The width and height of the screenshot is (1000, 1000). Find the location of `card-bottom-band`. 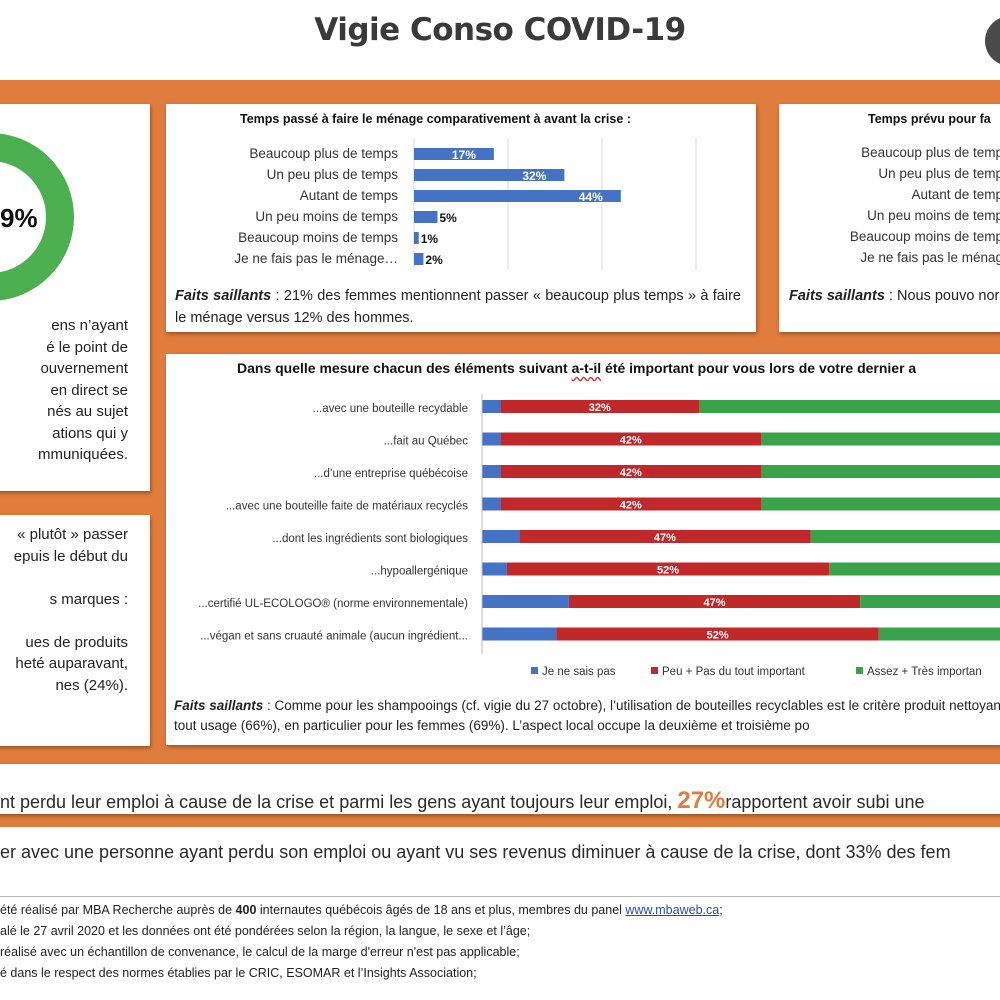

card-bottom-band is located at coordinates (500, 789).